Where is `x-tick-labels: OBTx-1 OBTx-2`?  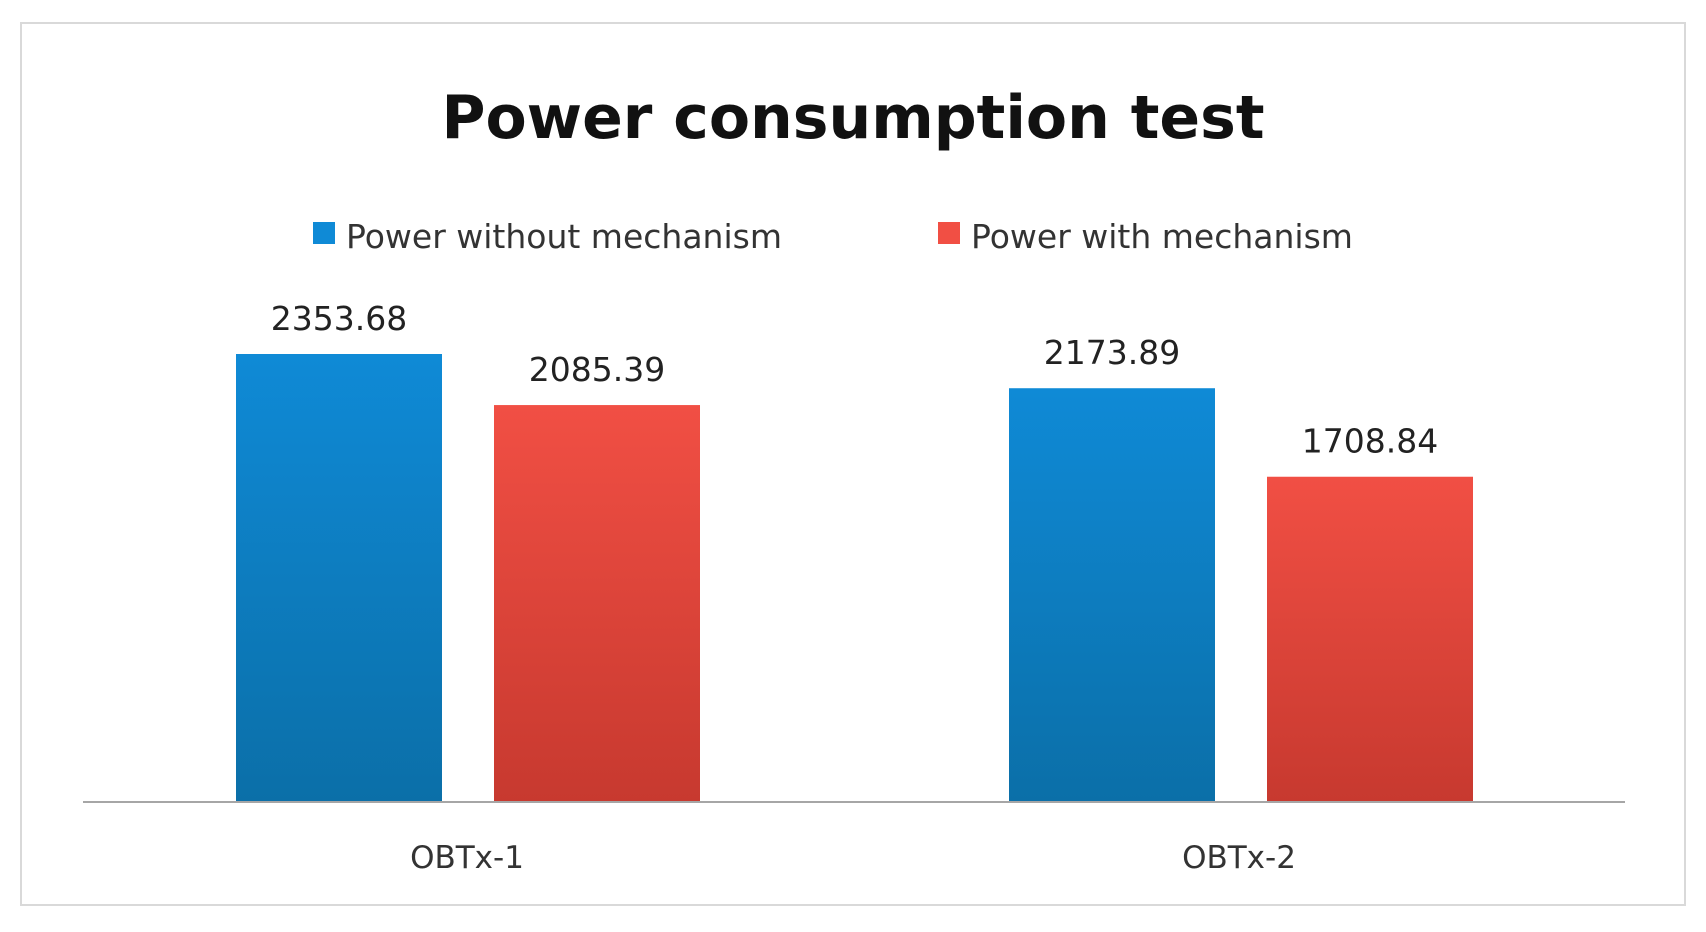
x-tick-labels: OBTx-1 OBTx-2 is located at coordinates (853, 858).